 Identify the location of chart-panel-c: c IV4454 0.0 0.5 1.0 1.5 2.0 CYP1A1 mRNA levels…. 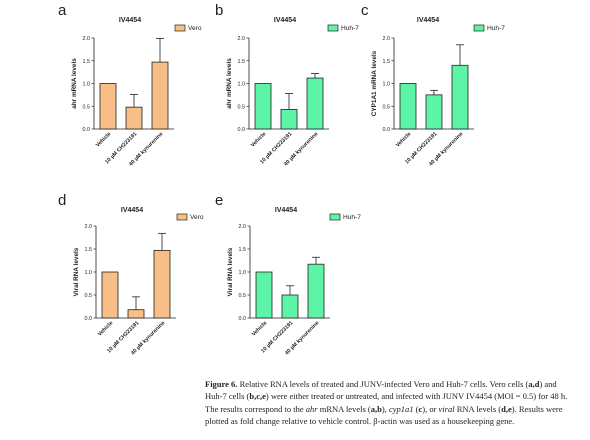
(433, 84).